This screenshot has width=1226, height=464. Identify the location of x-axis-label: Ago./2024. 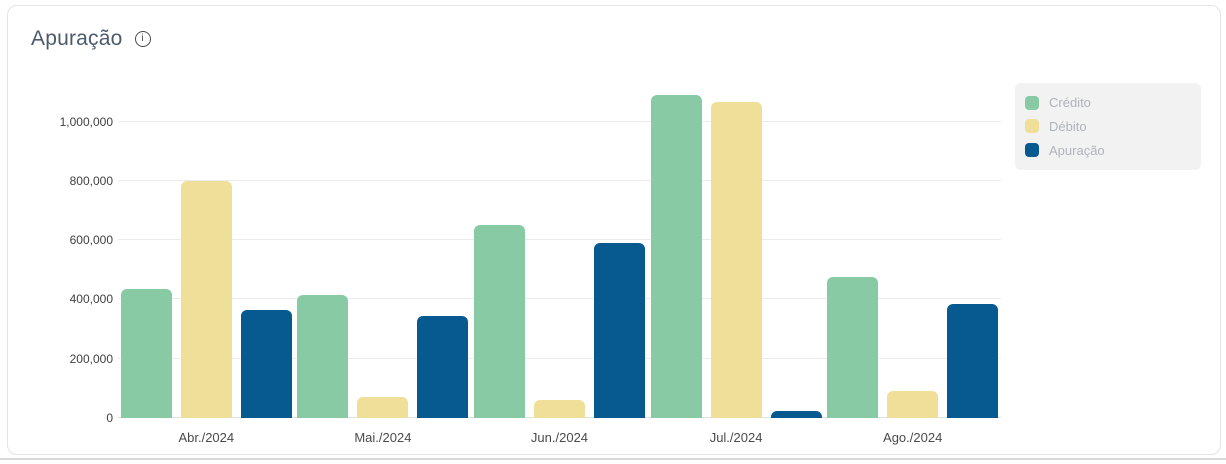
(913, 437).